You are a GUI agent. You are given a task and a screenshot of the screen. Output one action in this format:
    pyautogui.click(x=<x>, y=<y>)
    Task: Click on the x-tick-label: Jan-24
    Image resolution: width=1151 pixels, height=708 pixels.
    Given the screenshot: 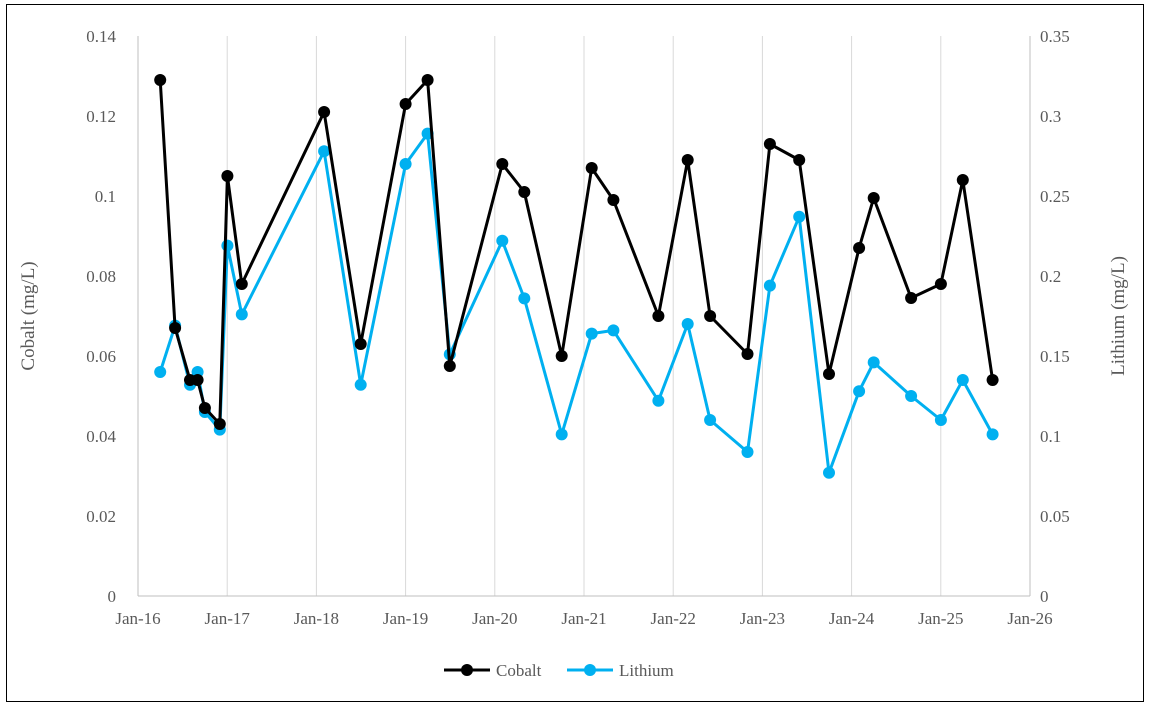 What is the action you would take?
    pyautogui.click(x=852, y=618)
    